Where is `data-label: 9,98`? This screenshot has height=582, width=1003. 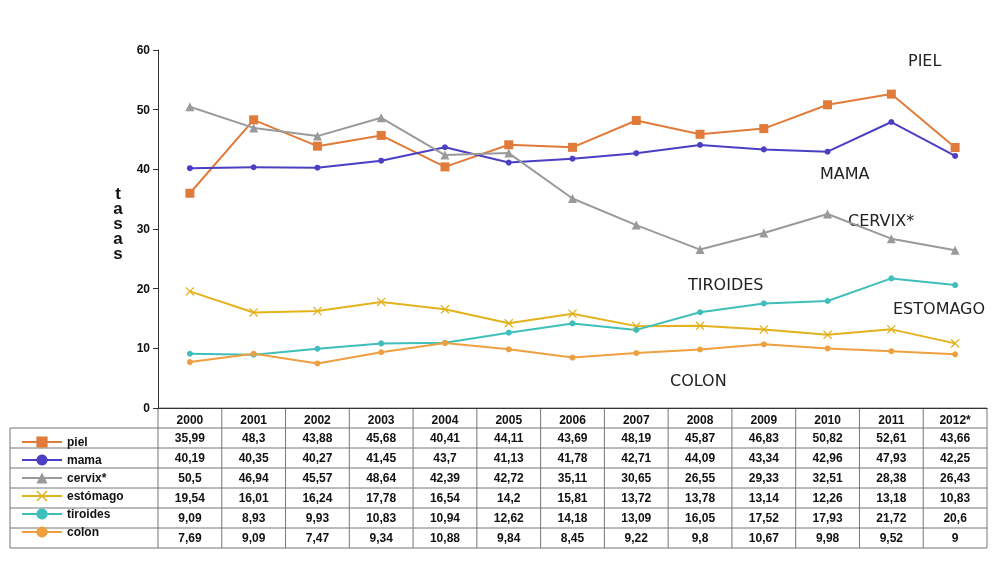
data-label: 9,98 is located at coordinates (827, 538).